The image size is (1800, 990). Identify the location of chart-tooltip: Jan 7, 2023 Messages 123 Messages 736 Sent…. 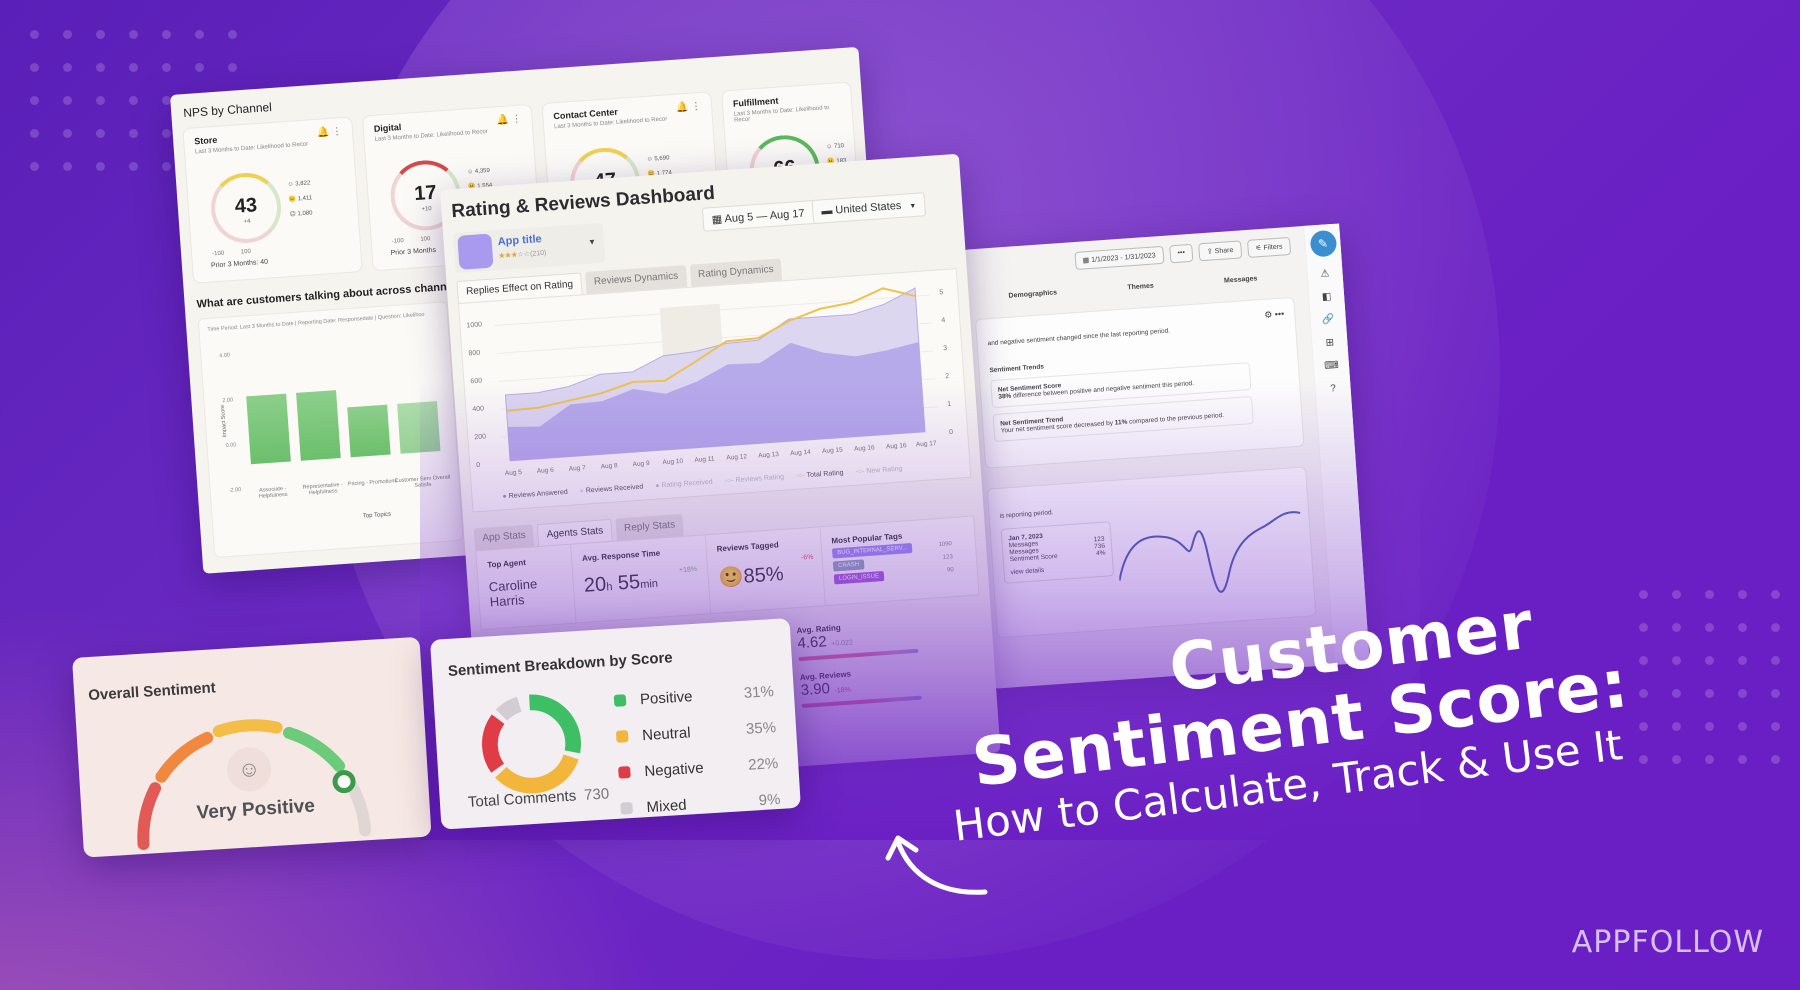
(1057, 552).